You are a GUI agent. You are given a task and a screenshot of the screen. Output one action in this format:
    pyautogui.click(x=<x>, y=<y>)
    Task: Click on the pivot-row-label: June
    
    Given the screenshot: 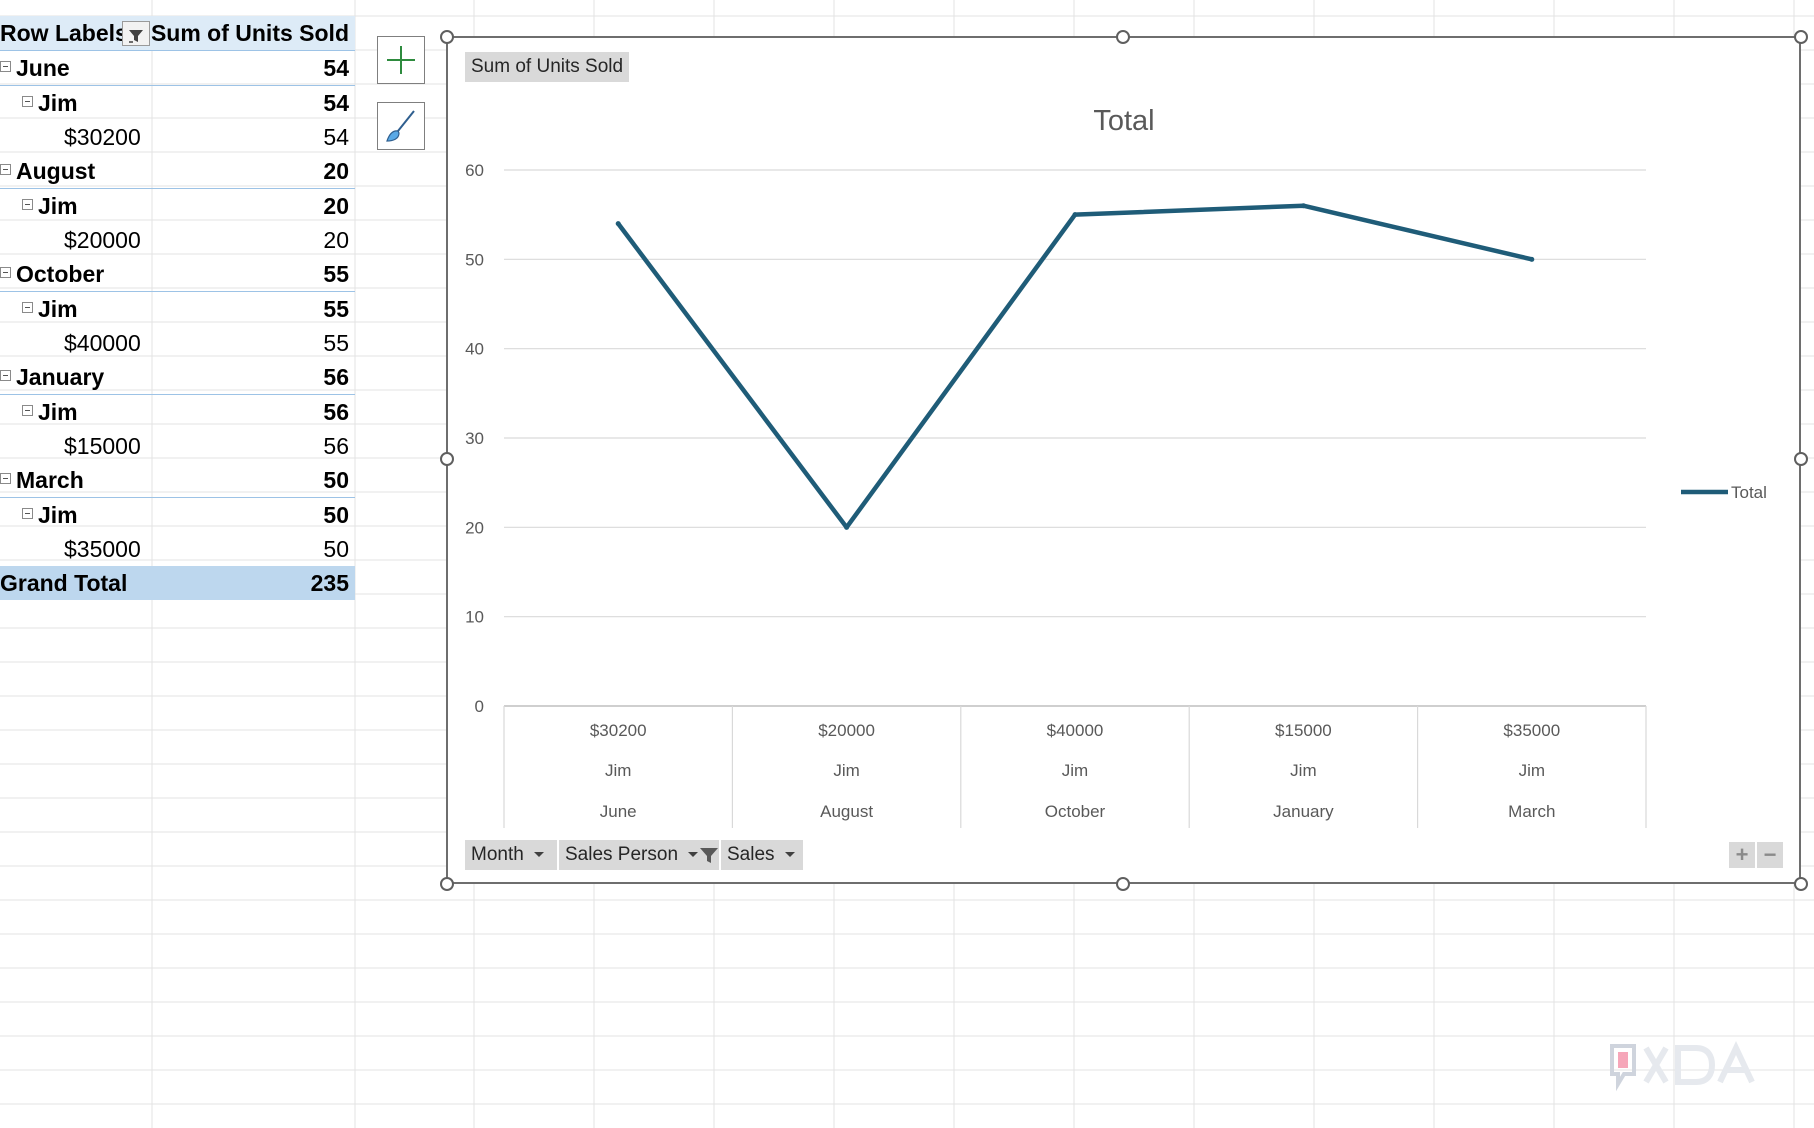 What is the action you would take?
    pyautogui.click(x=35, y=68)
    